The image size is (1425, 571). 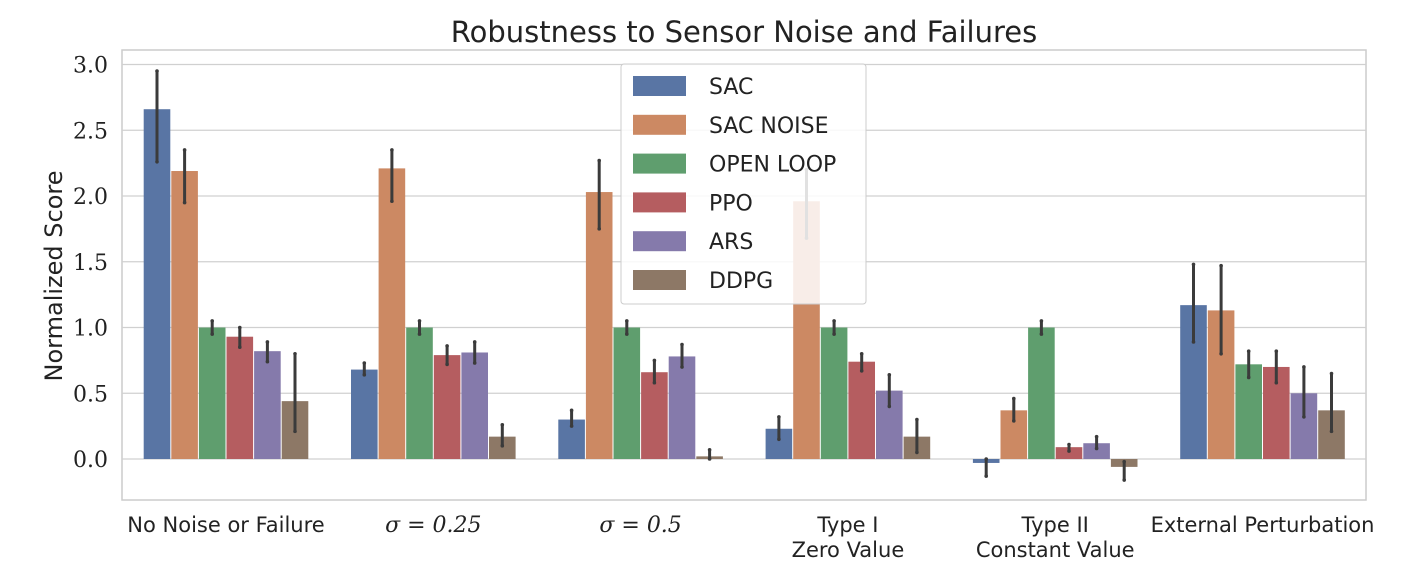 I want to click on x-tick-label: Type I, so click(x=847, y=525).